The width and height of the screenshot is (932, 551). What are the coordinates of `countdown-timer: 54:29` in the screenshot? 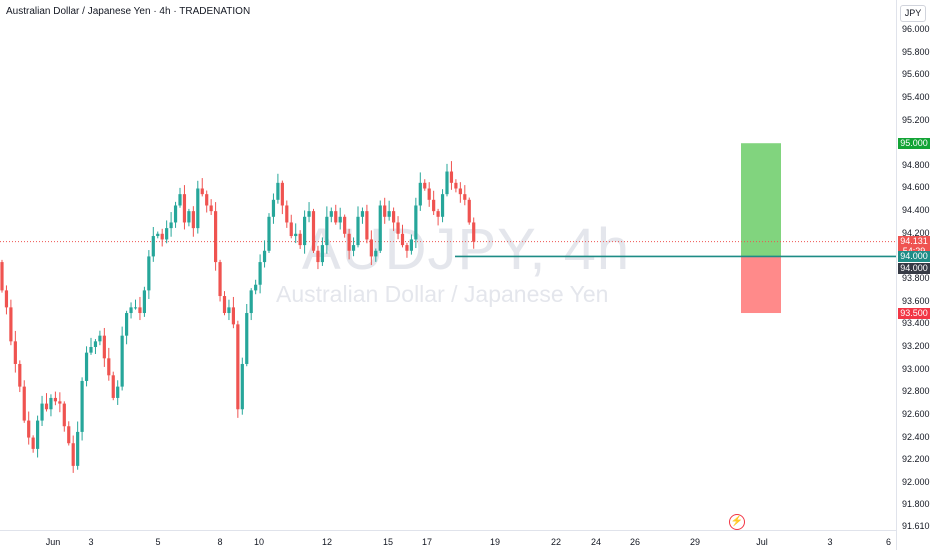 It's located at (914, 251).